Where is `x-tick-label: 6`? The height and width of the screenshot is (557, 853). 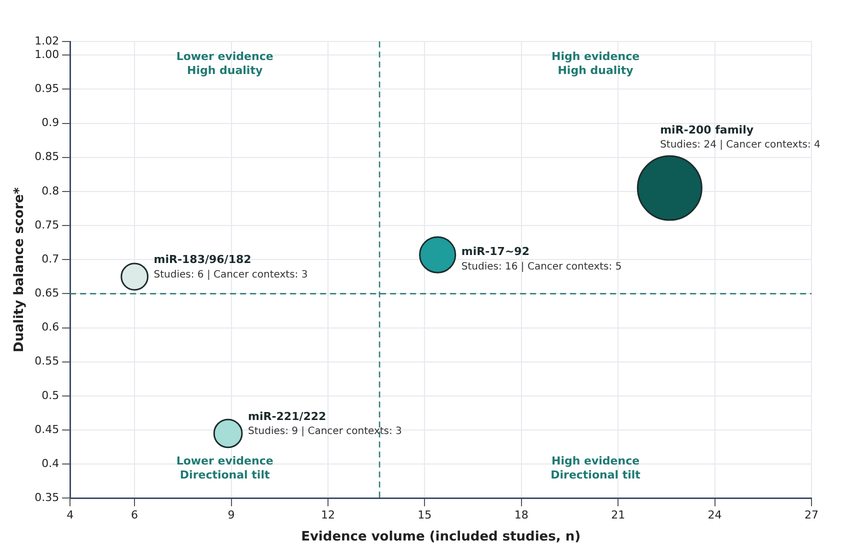
x-tick-label: 6 is located at coordinates (134, 515).